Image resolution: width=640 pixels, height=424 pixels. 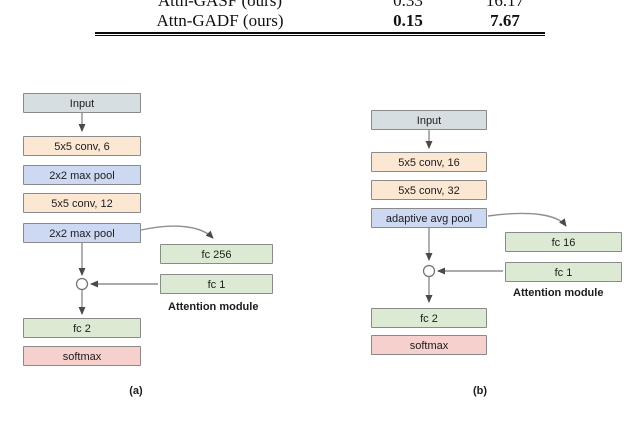 I want to click on attention-module-label-b: Attention module, so click(x=558, y=293).